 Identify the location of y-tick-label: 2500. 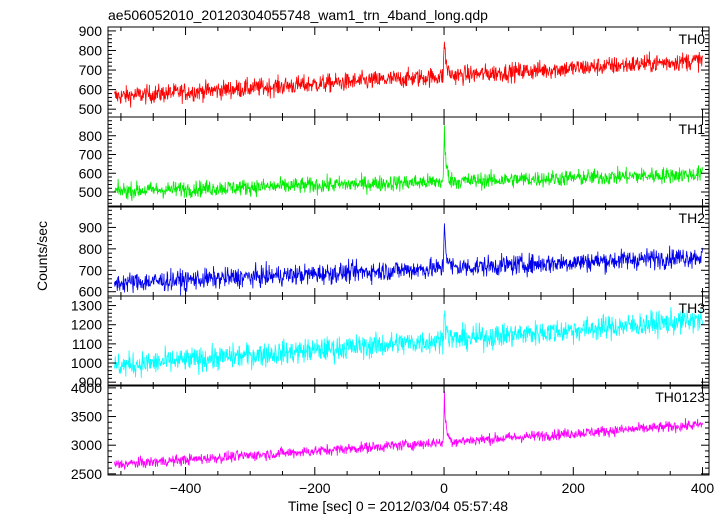
(86, 474).